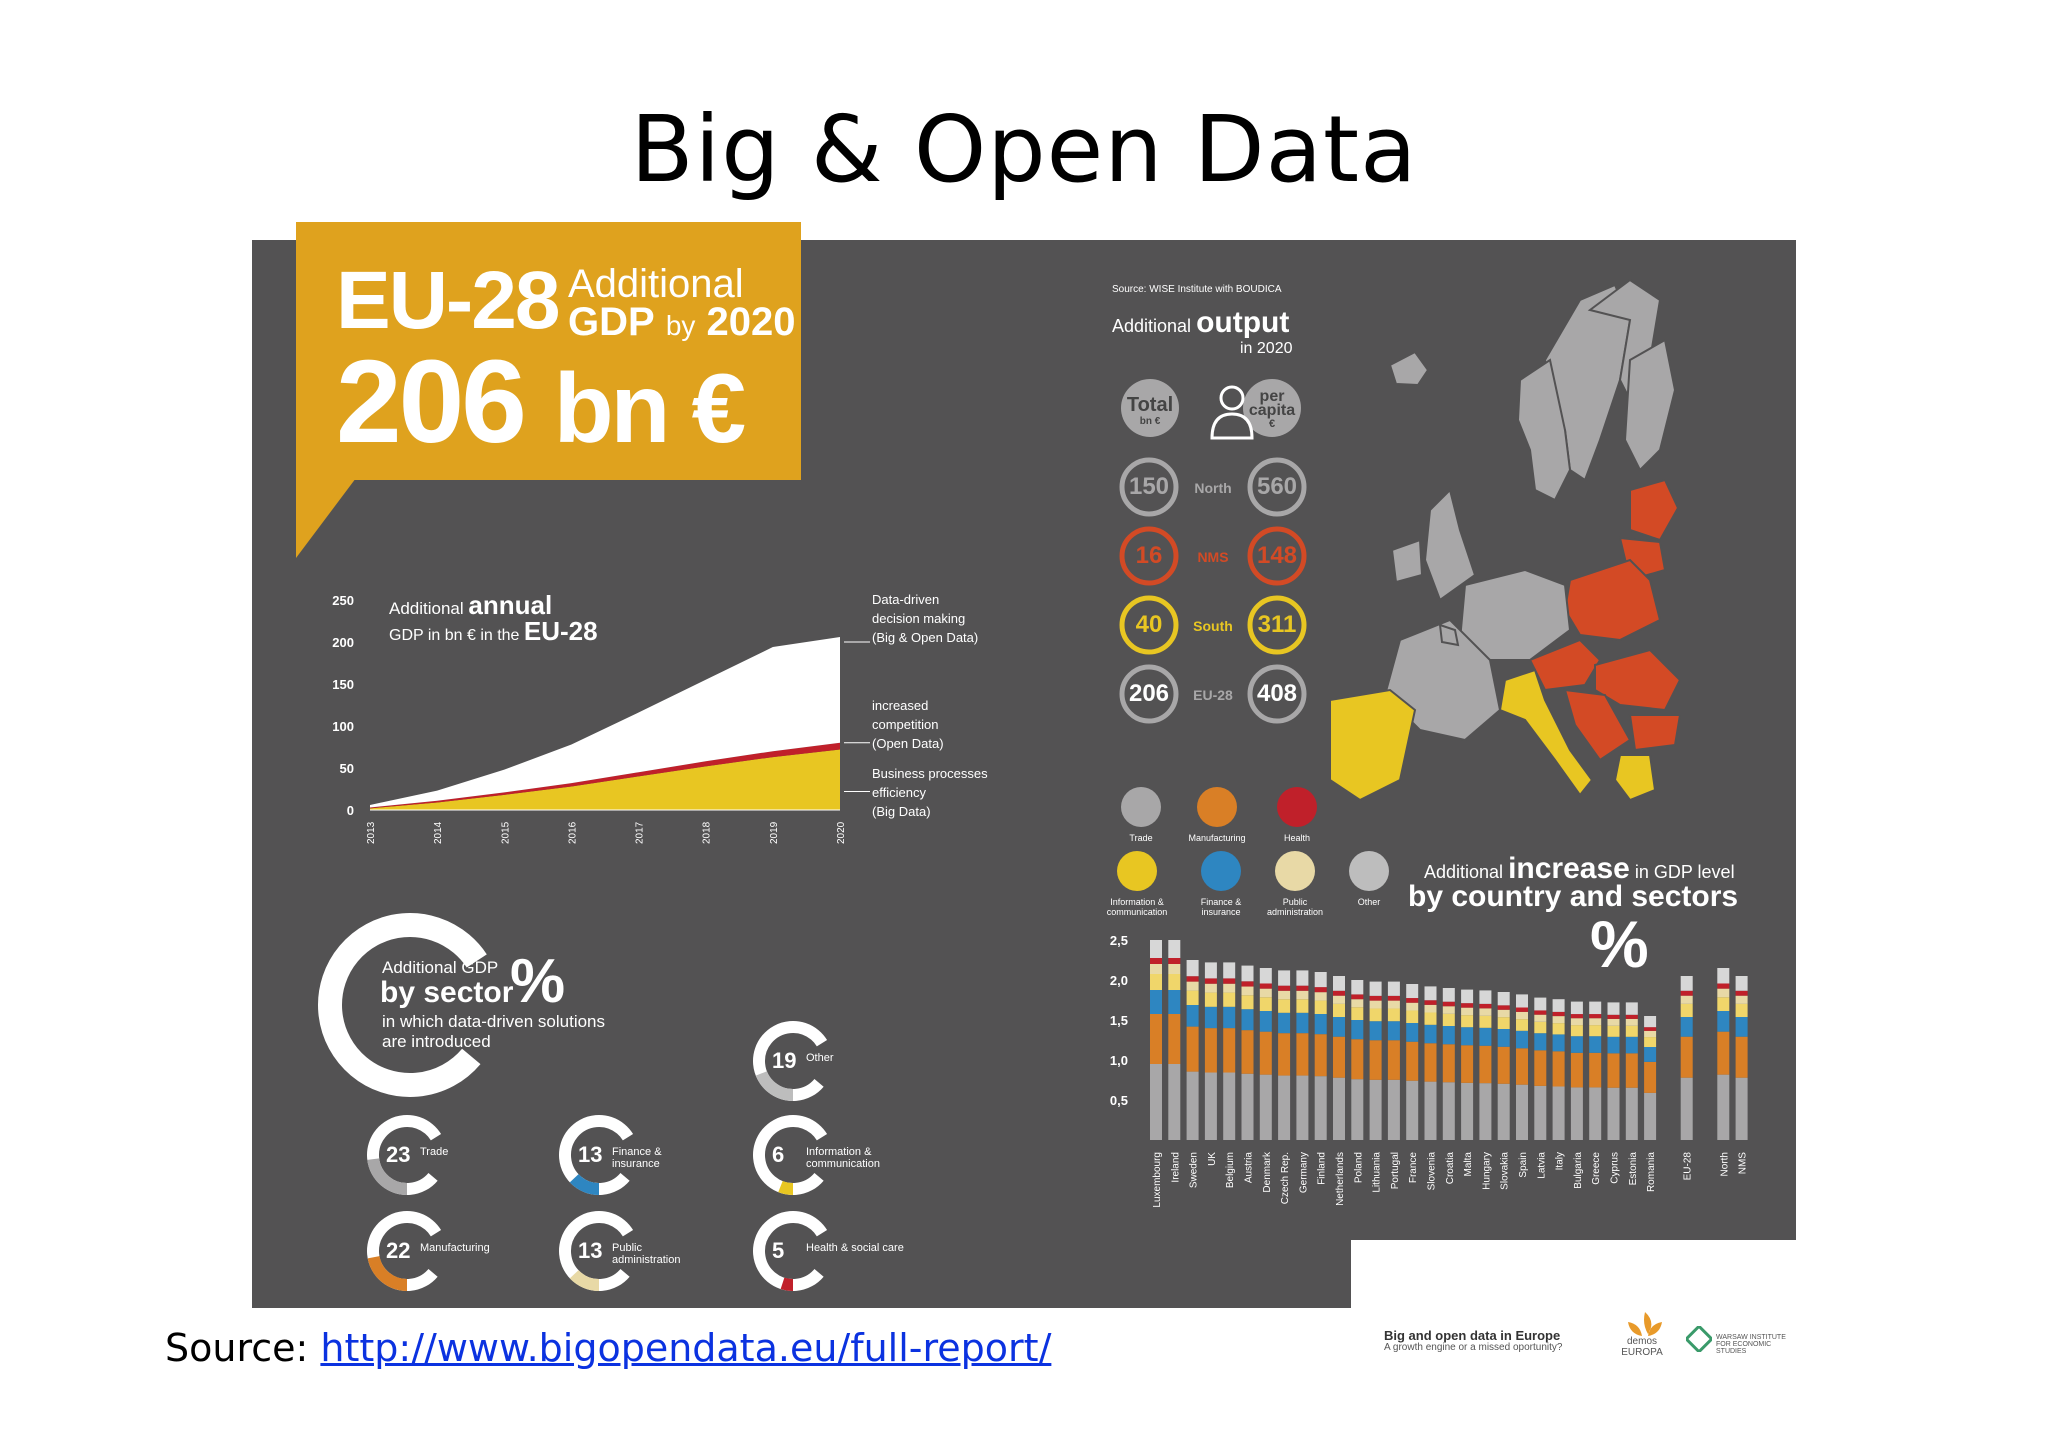 Image resolution: width=2048 pixels, height=1447 pixels. I want to click on sector-donut: 6 Information & communication, so click(860, 1155).